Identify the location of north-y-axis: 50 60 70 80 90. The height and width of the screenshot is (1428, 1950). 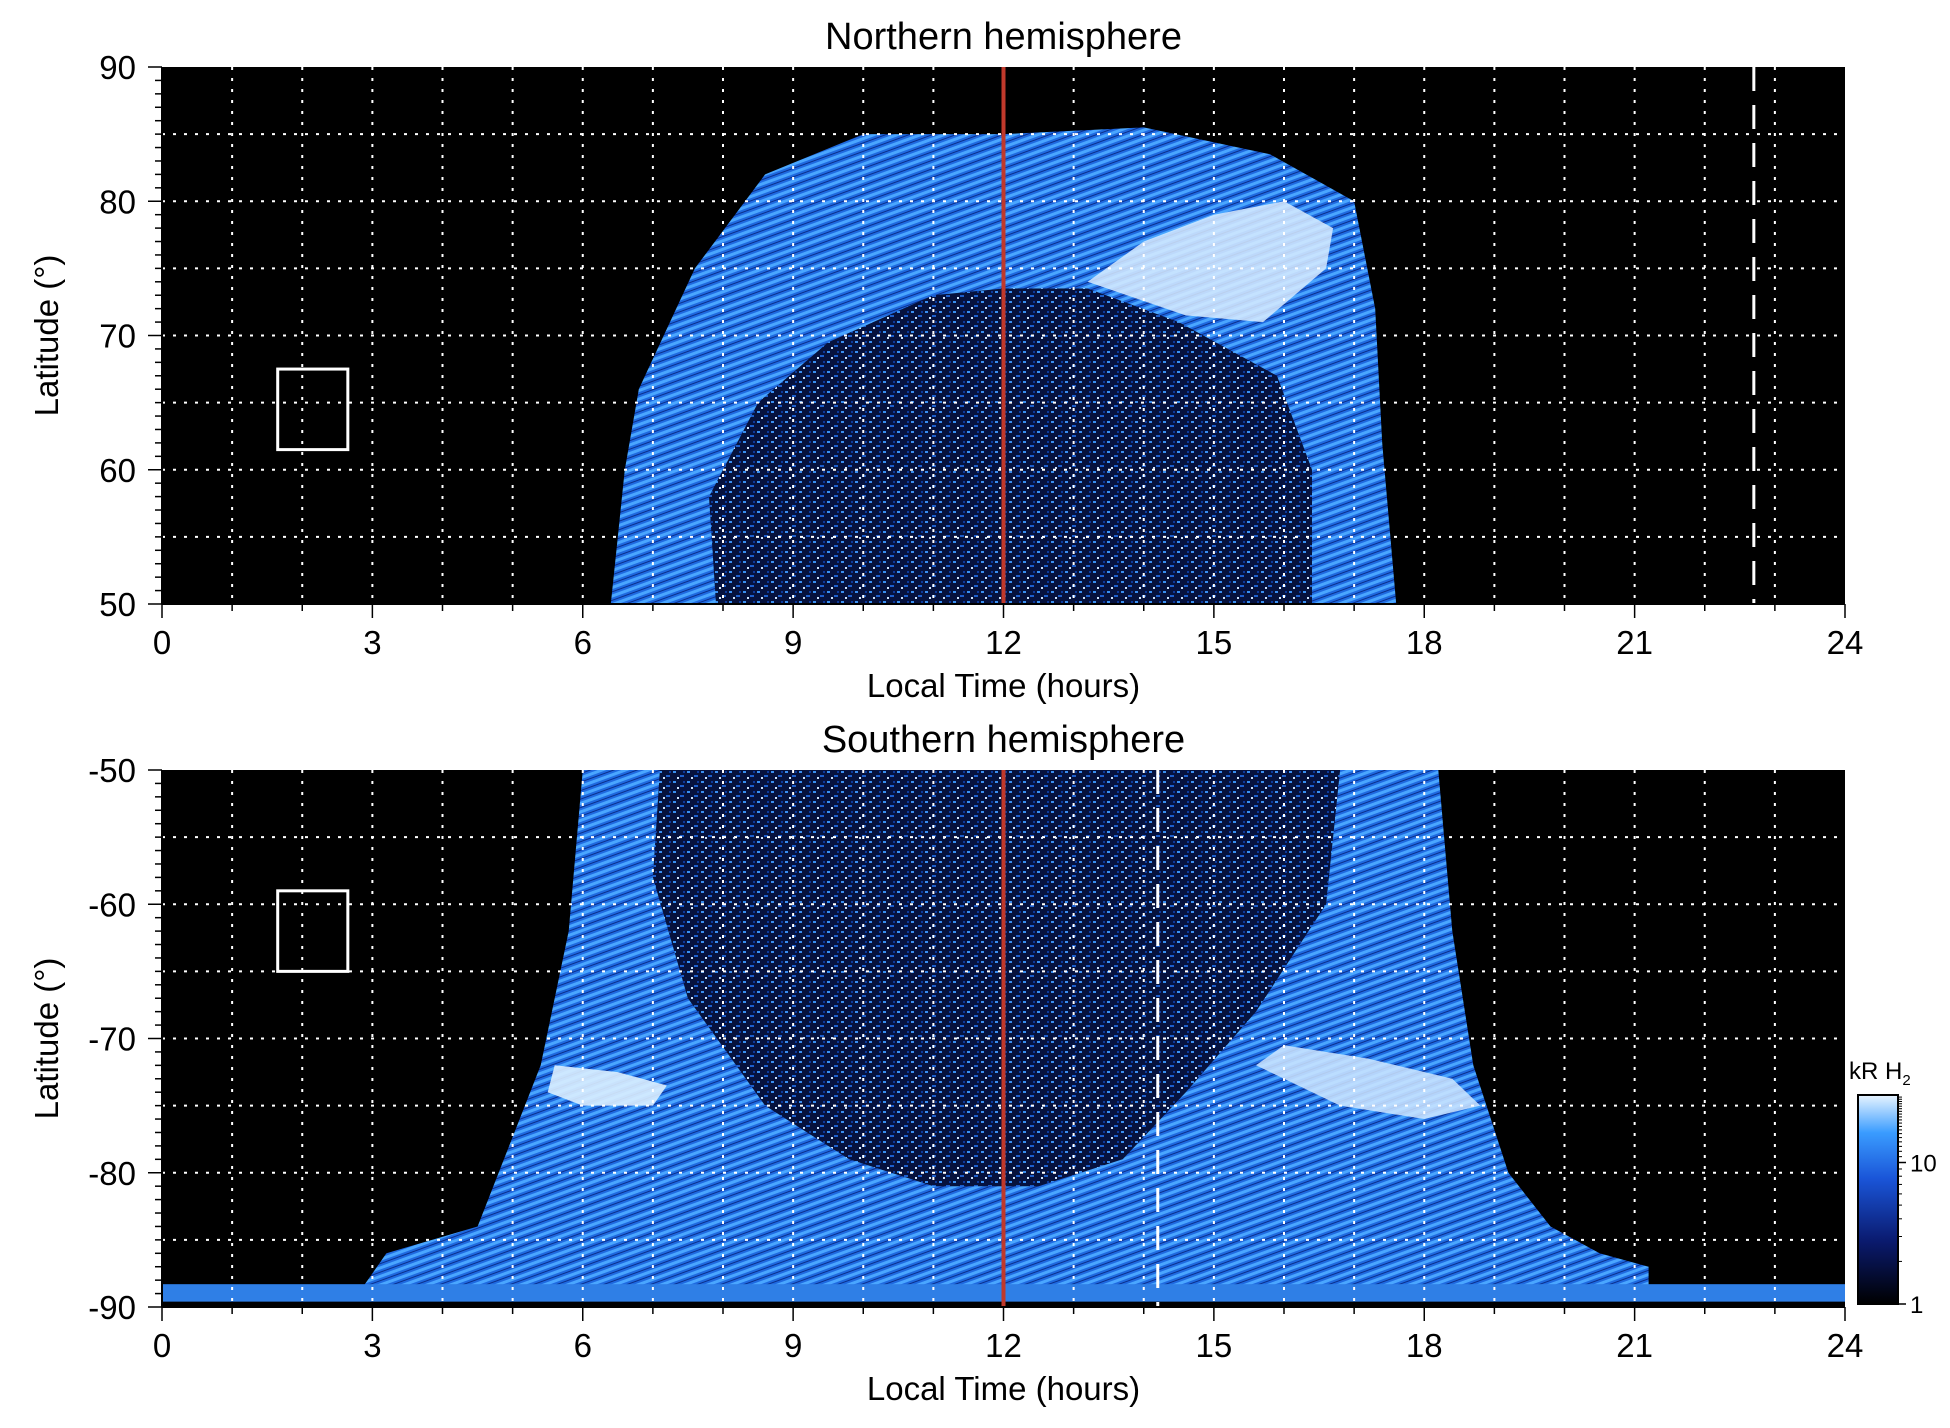
(130, 336).